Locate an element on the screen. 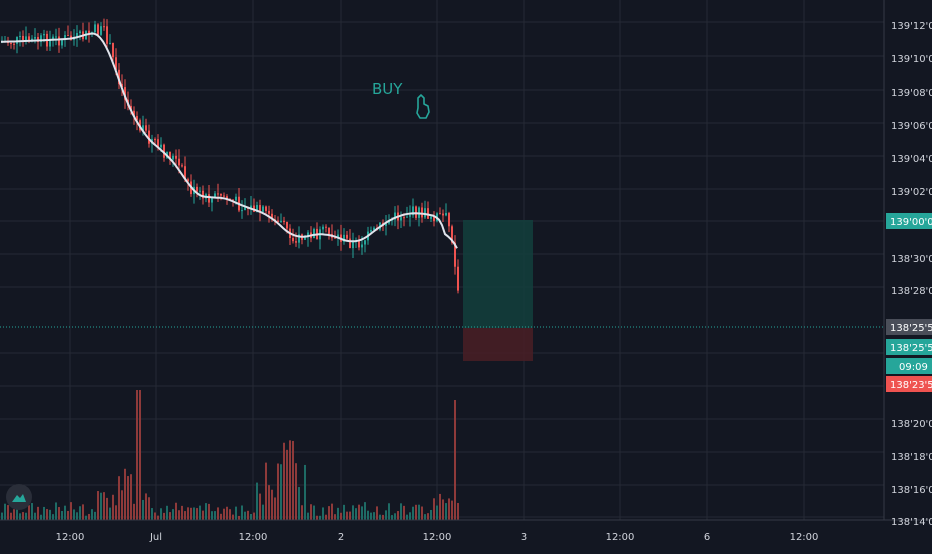  position-tool is located at coordinates (498, 290).